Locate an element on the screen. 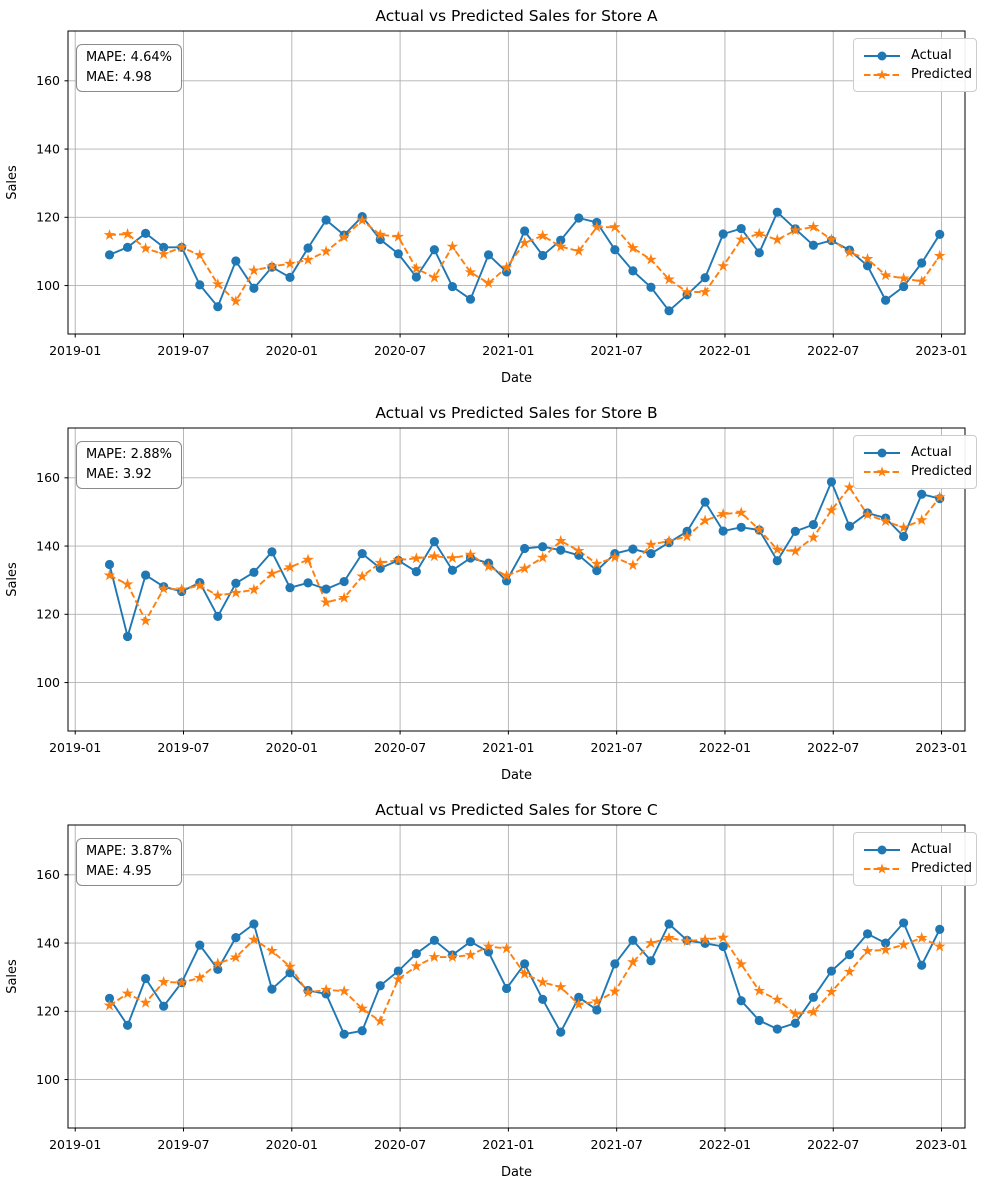 This screenshot has width=989, height=1190. legend-store-b: Actual Predicted is located at coordinates (915, 462).